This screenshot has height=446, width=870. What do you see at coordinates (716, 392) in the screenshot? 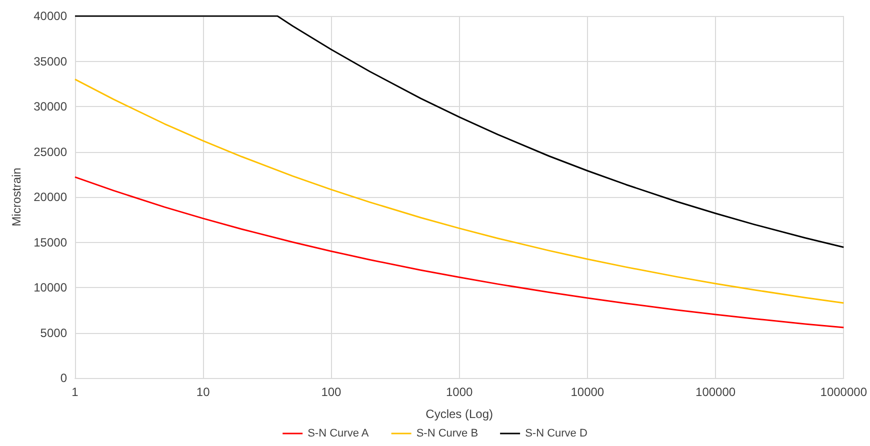
I see `x-tick-label: 100000` at bounding box center [716, 392].